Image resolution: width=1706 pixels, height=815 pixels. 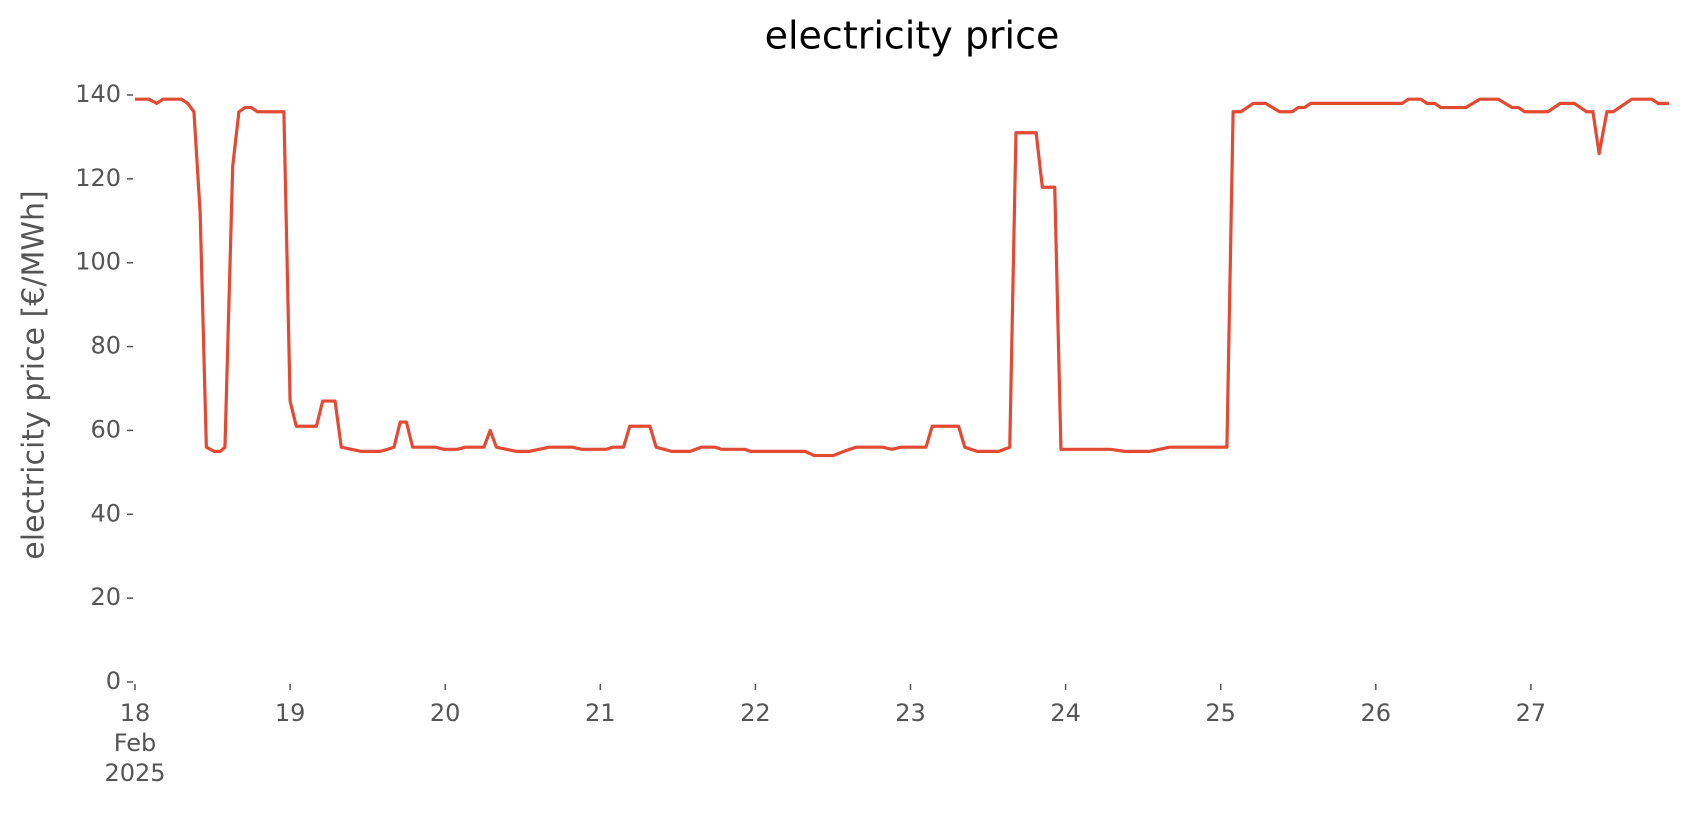 What do you see at coordinates (1065, 713) in the screenshot?
I see `x-tick-label: 24` at bounding box center [1065, 713].